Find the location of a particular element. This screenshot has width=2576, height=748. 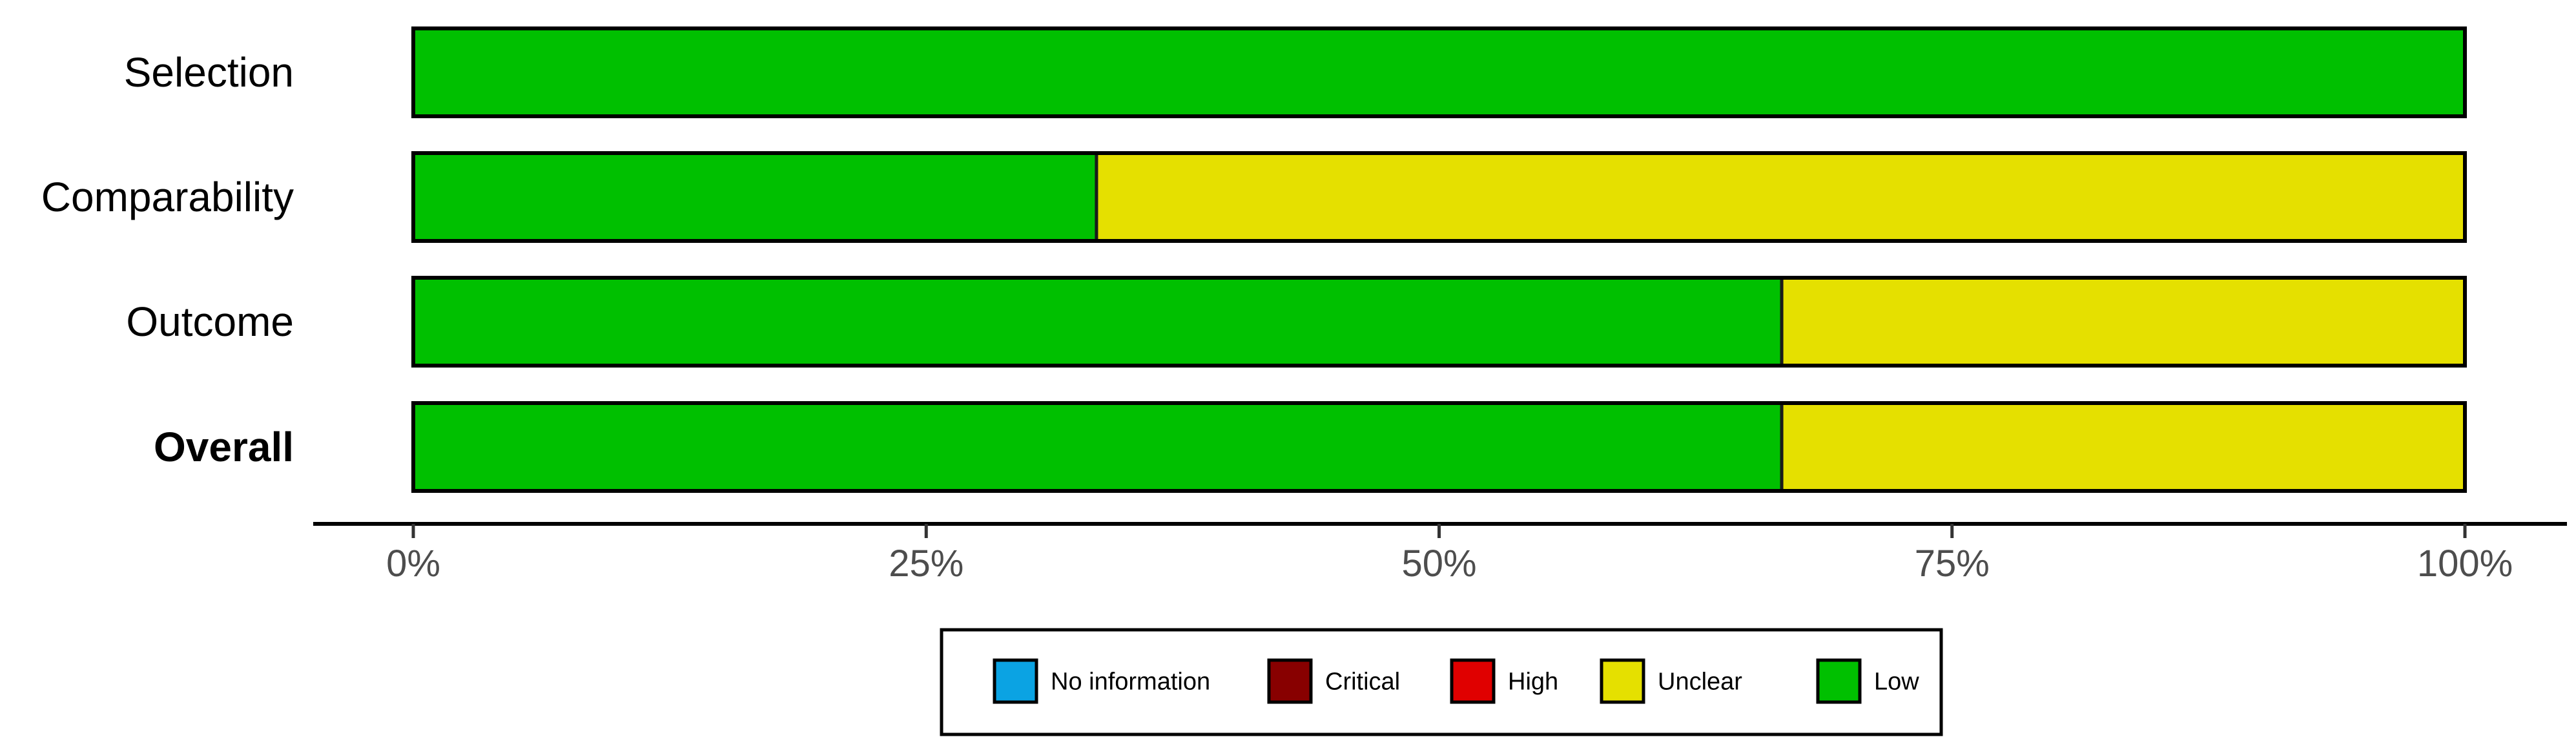

legend: No information Critical High Unclear Low is located at coordinates (1441, 682).